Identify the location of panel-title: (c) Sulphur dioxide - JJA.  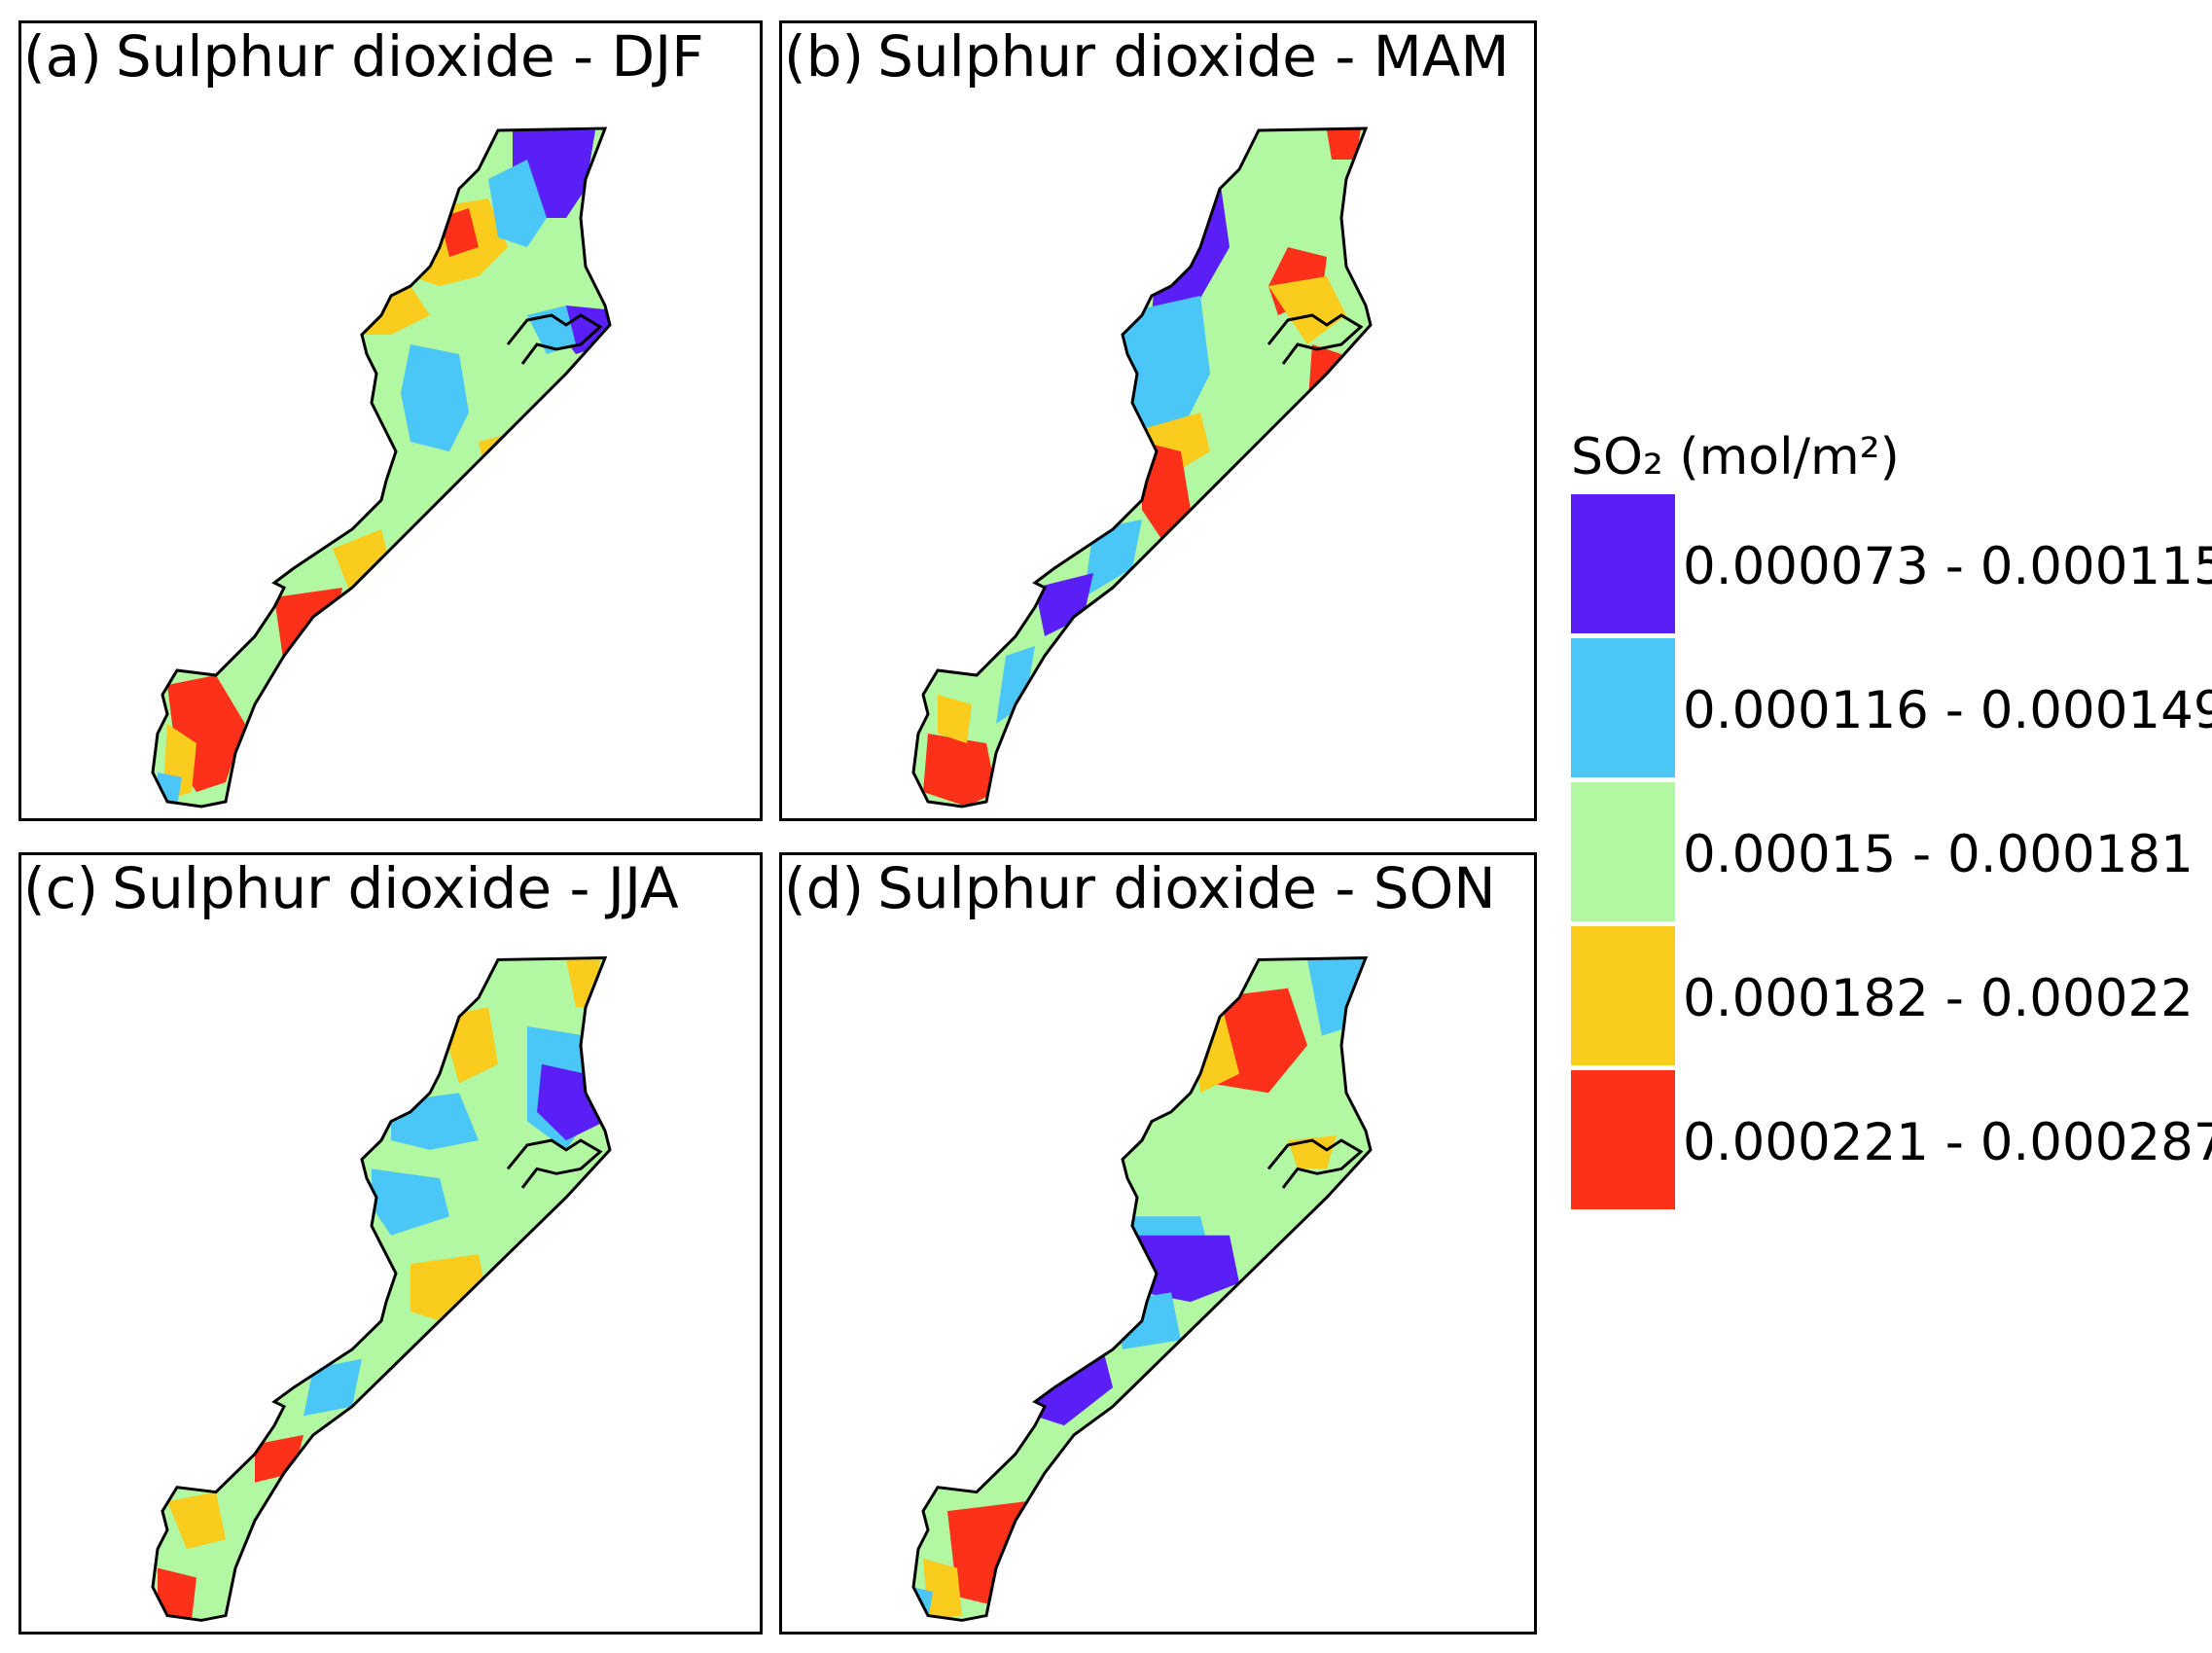
(351, 889).